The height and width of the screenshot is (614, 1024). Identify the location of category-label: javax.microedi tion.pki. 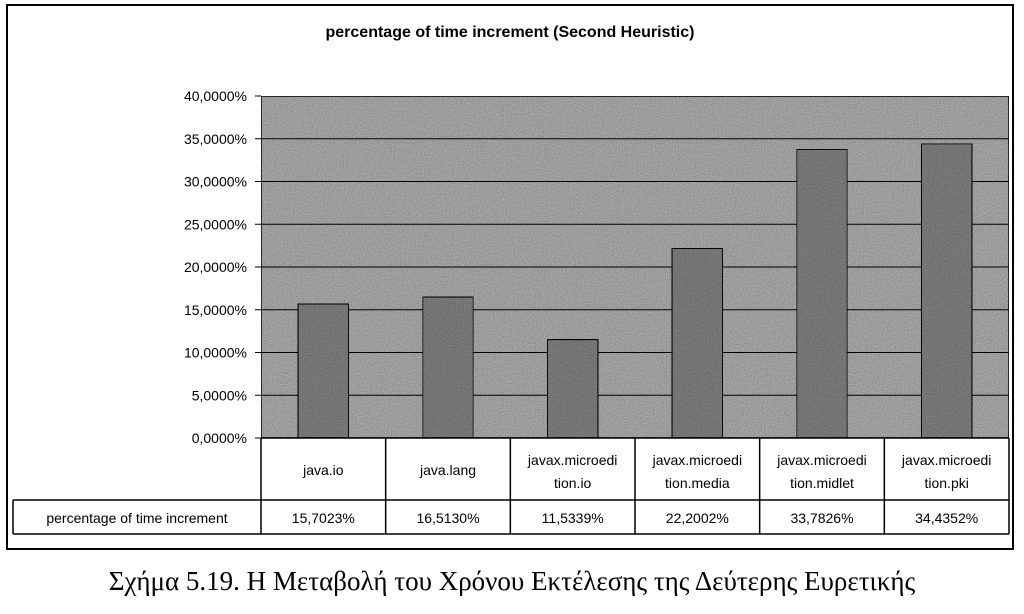
(946, 471).